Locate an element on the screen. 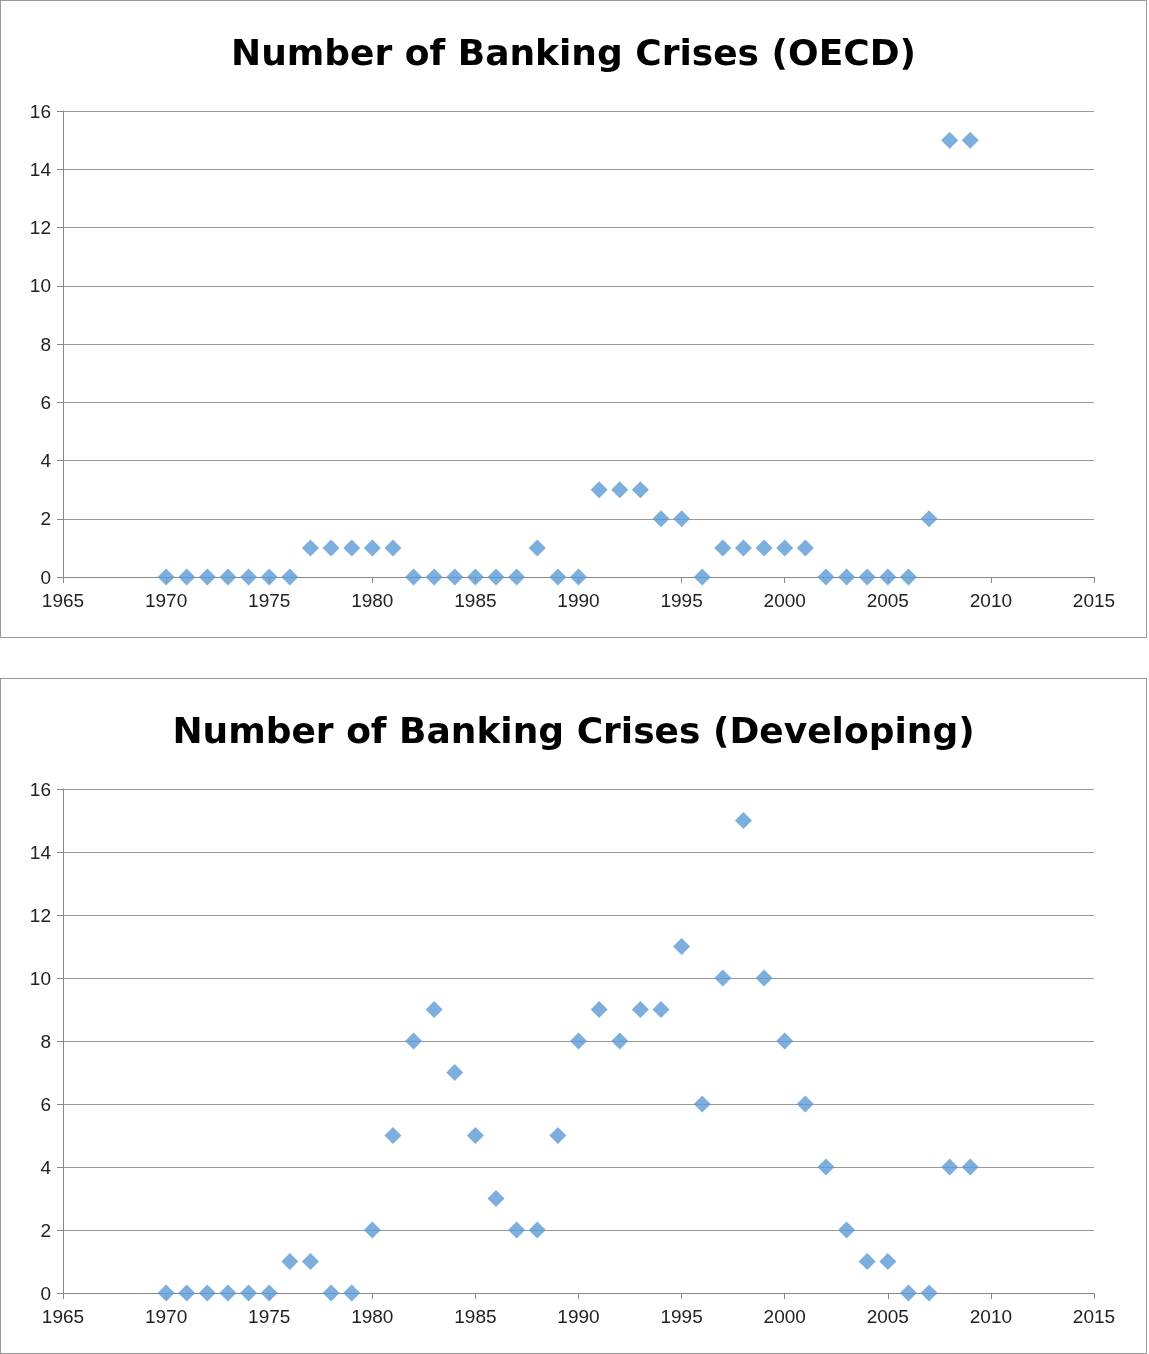 Image resolution: width=1149 pixels, height=1354 pixels. x-tick-label: 1975 is located at coordinates (269, 1316).